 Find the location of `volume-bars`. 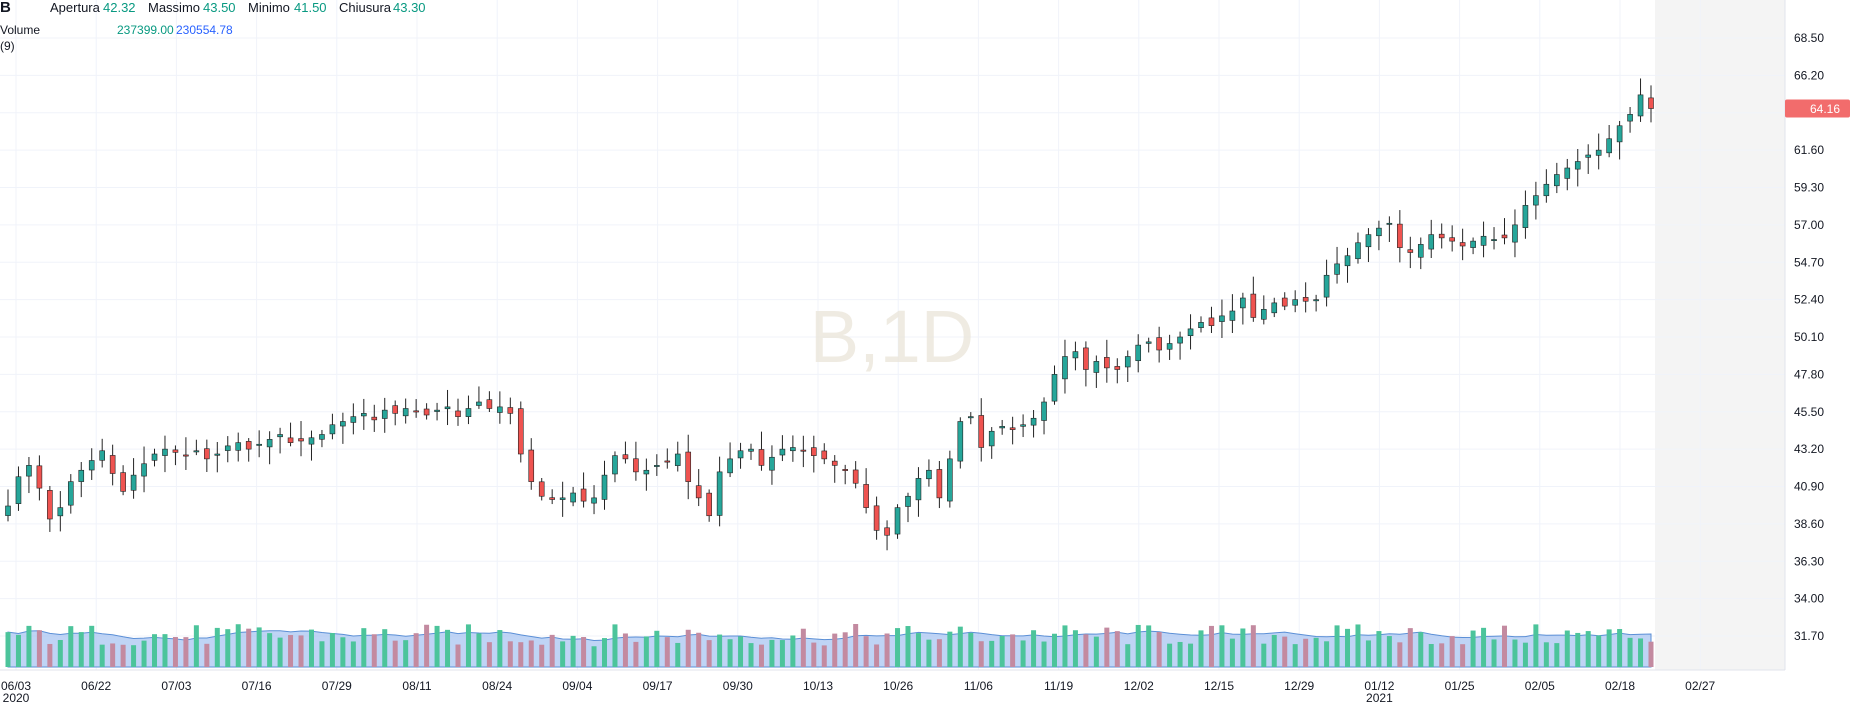

volume-bars is located at coordinates (829, 645).